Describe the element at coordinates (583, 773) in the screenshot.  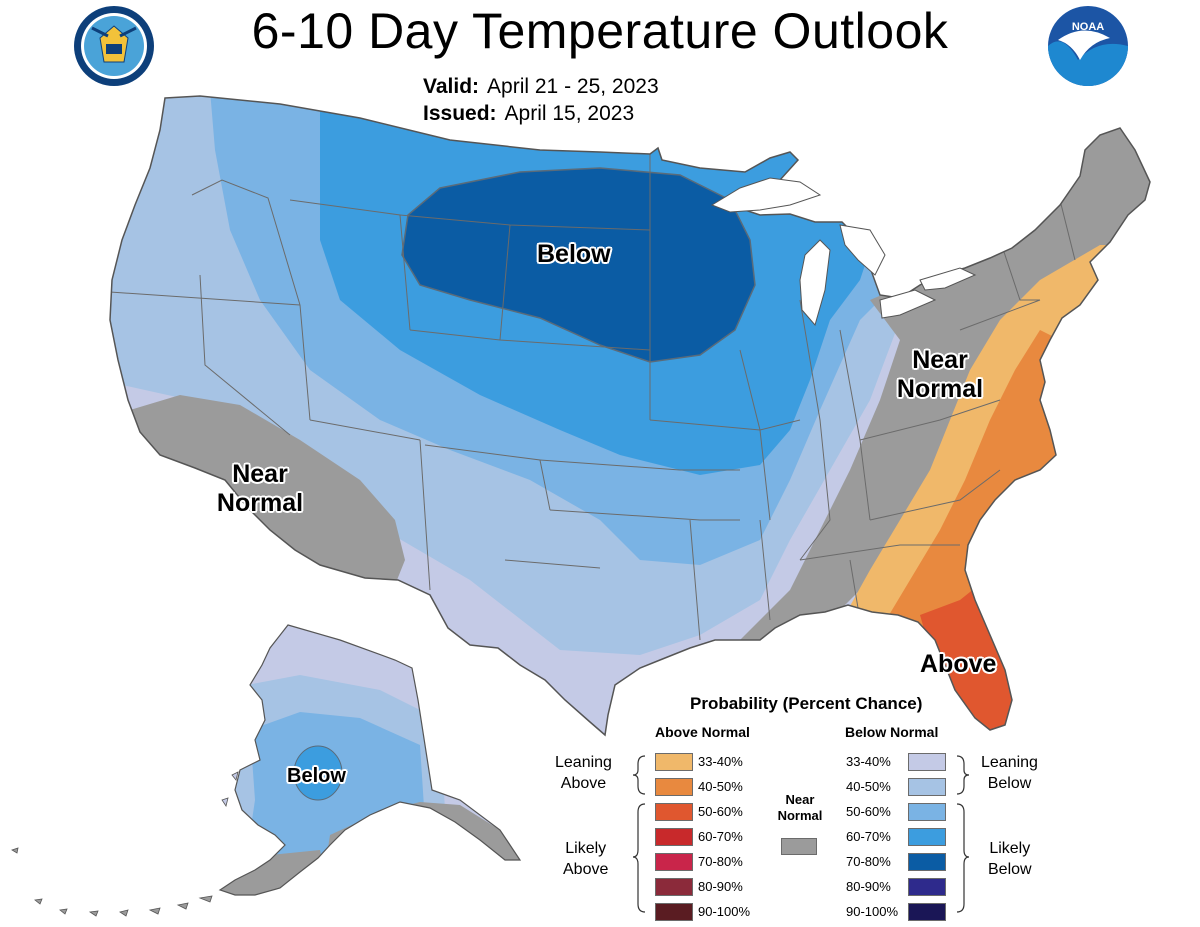
I see `legend-leaning-above: Leaning Above` at that location.